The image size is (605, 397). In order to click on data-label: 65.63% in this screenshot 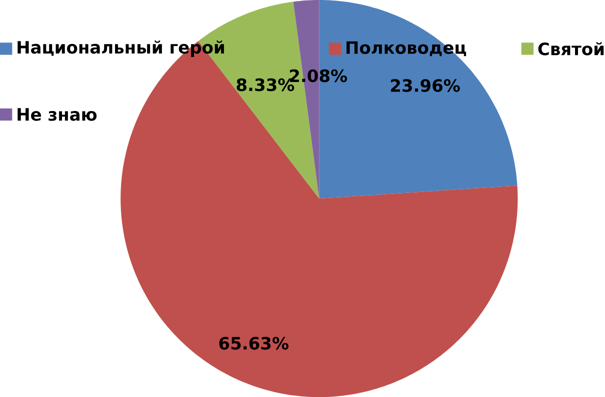, I will do `click(253, 343)`.